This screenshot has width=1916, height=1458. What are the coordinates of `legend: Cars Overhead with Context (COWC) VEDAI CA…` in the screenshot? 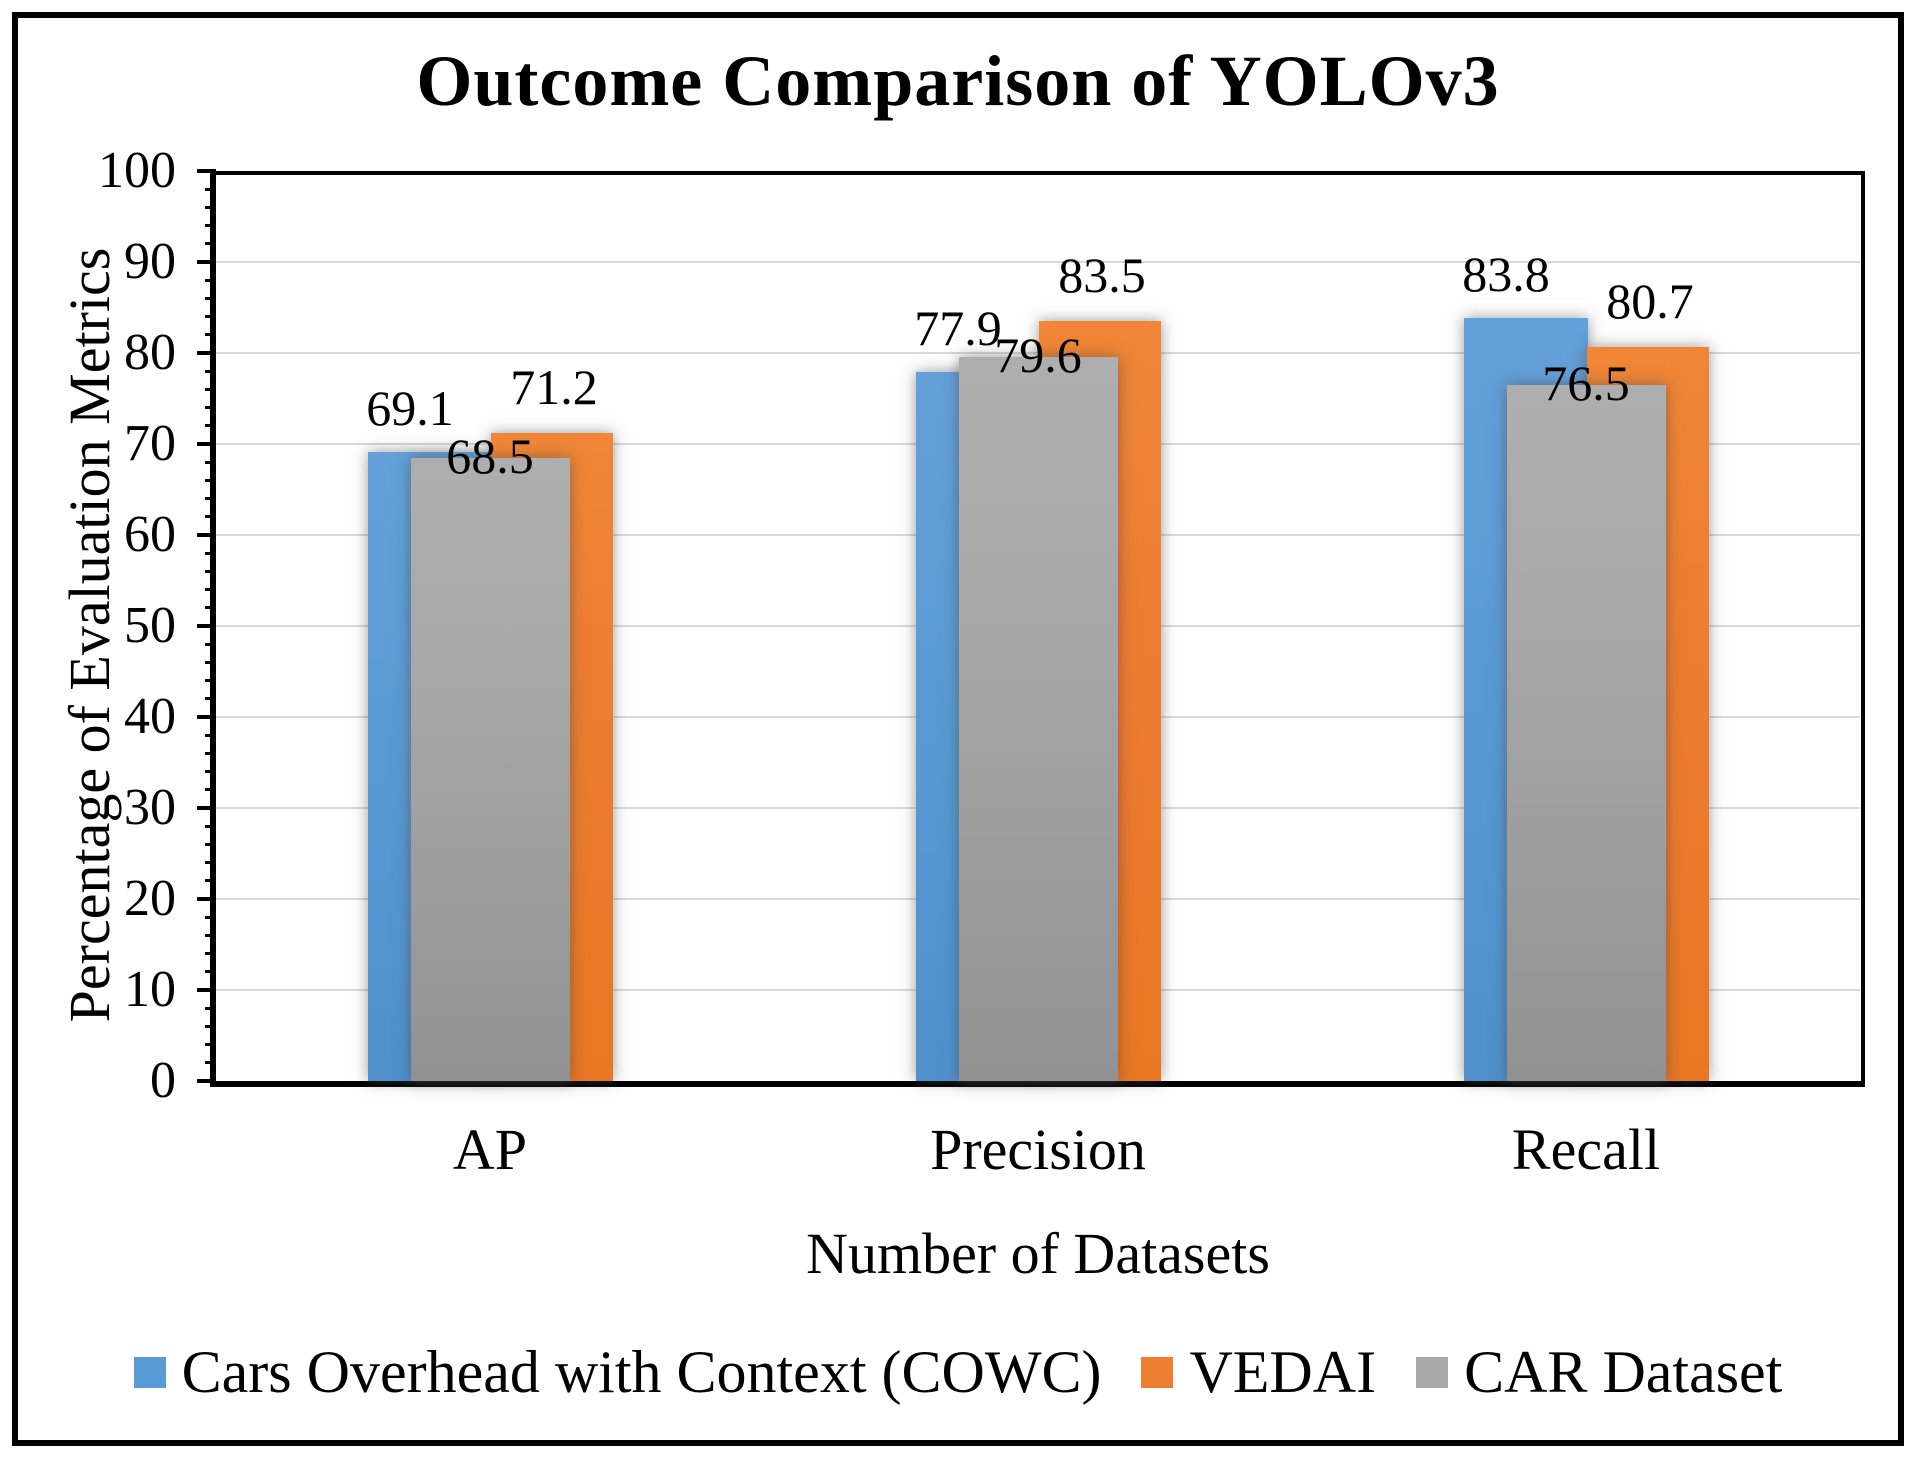 It's located at (958, 1372).